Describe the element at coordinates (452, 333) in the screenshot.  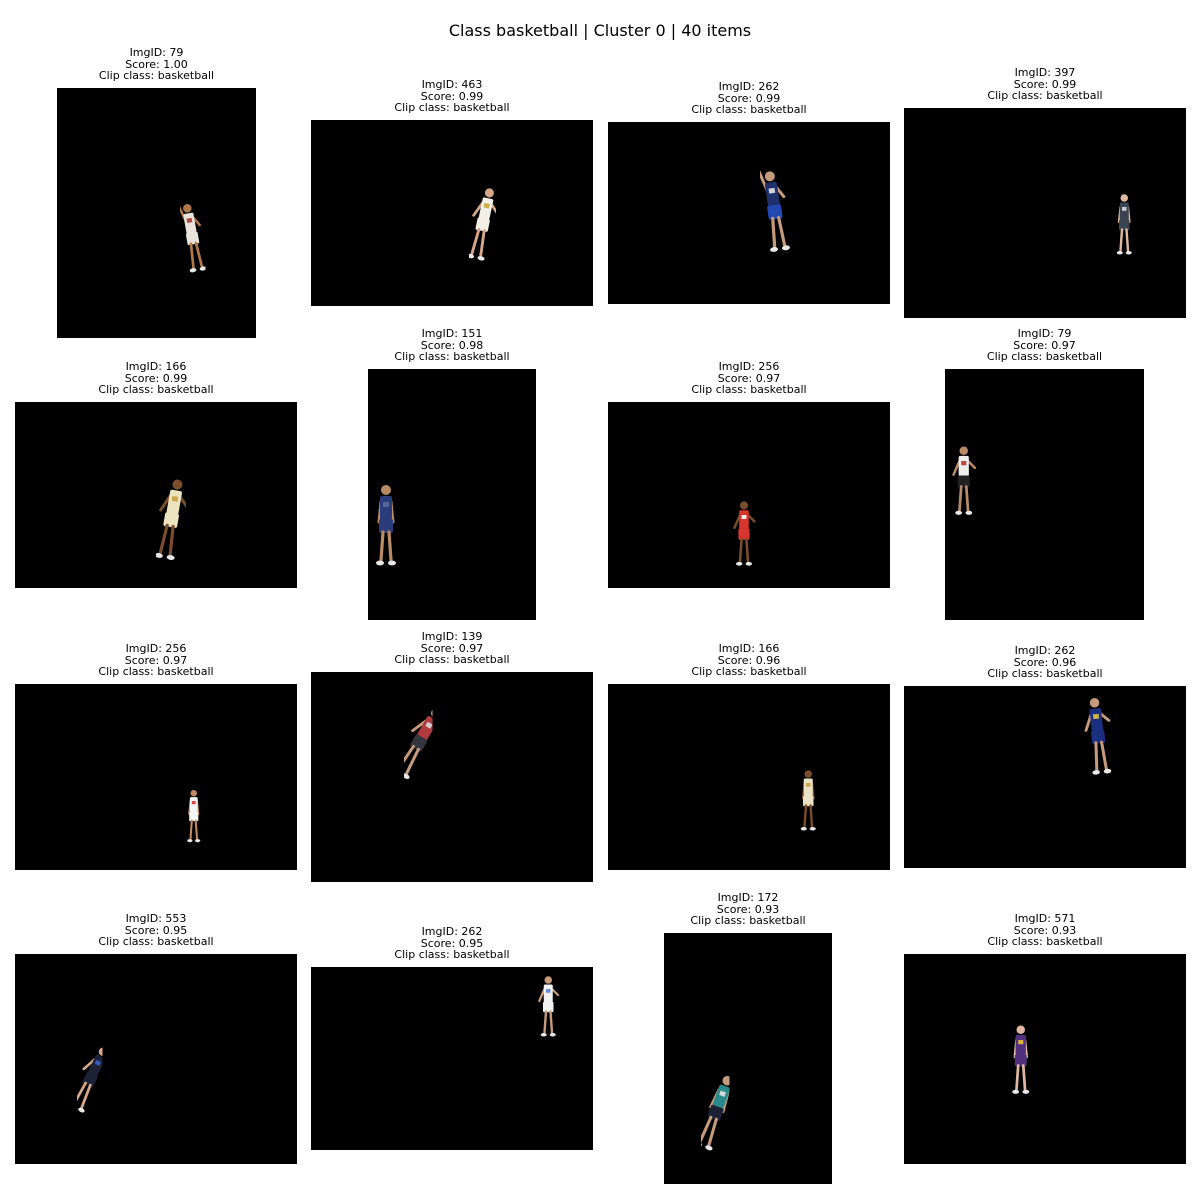
I see `image-id-label: ImgID: 151` at that location.